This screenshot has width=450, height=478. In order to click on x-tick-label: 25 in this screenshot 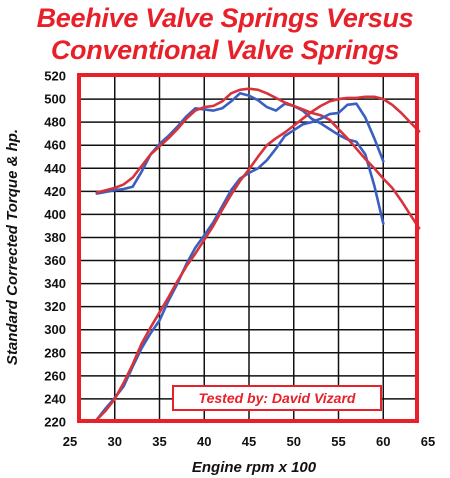, I will do `click(70, 441)`.